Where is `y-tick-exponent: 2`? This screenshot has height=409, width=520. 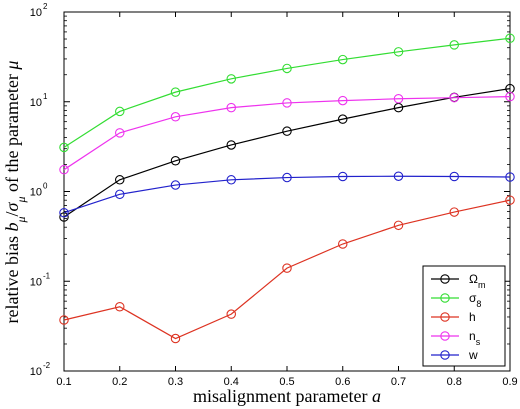
y-tick-exponent: 2 is located at coordinates (45, 6).